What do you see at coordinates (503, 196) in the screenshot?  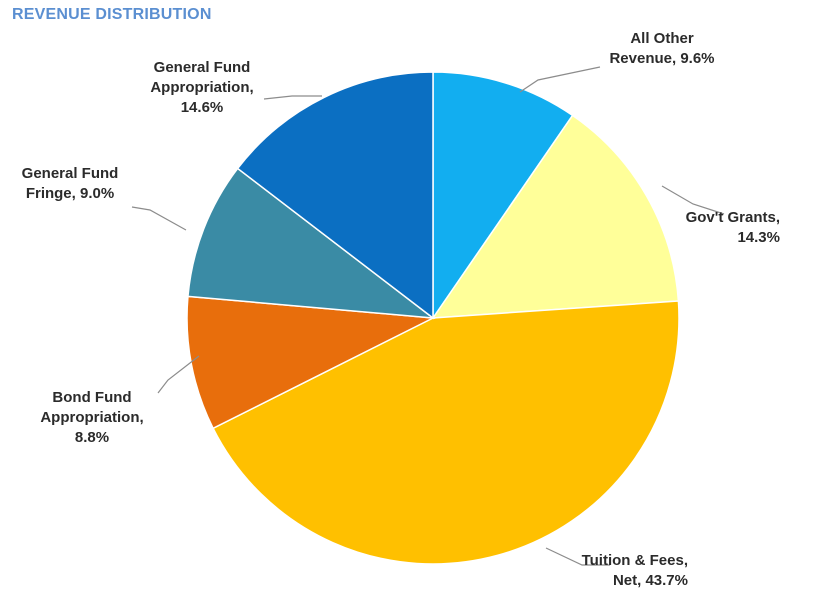 I see `pie-slice-all-other-revenue` at bounding box center [503, 196].